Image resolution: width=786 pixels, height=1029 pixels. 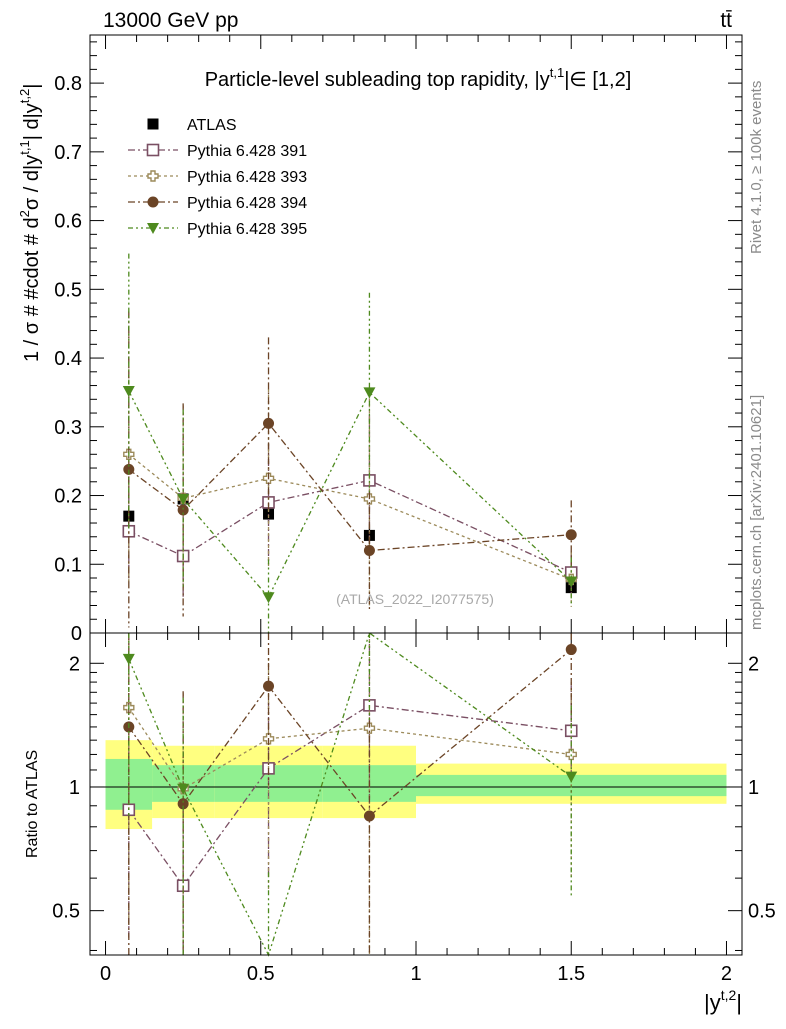 What do you see at coordinates (30, 223) in the screenshot?
I see `main-ylabel: 1 / σ # #cdot # d2σ / d|yt,1| d|yt,2|` at bounding box center [30, 223].